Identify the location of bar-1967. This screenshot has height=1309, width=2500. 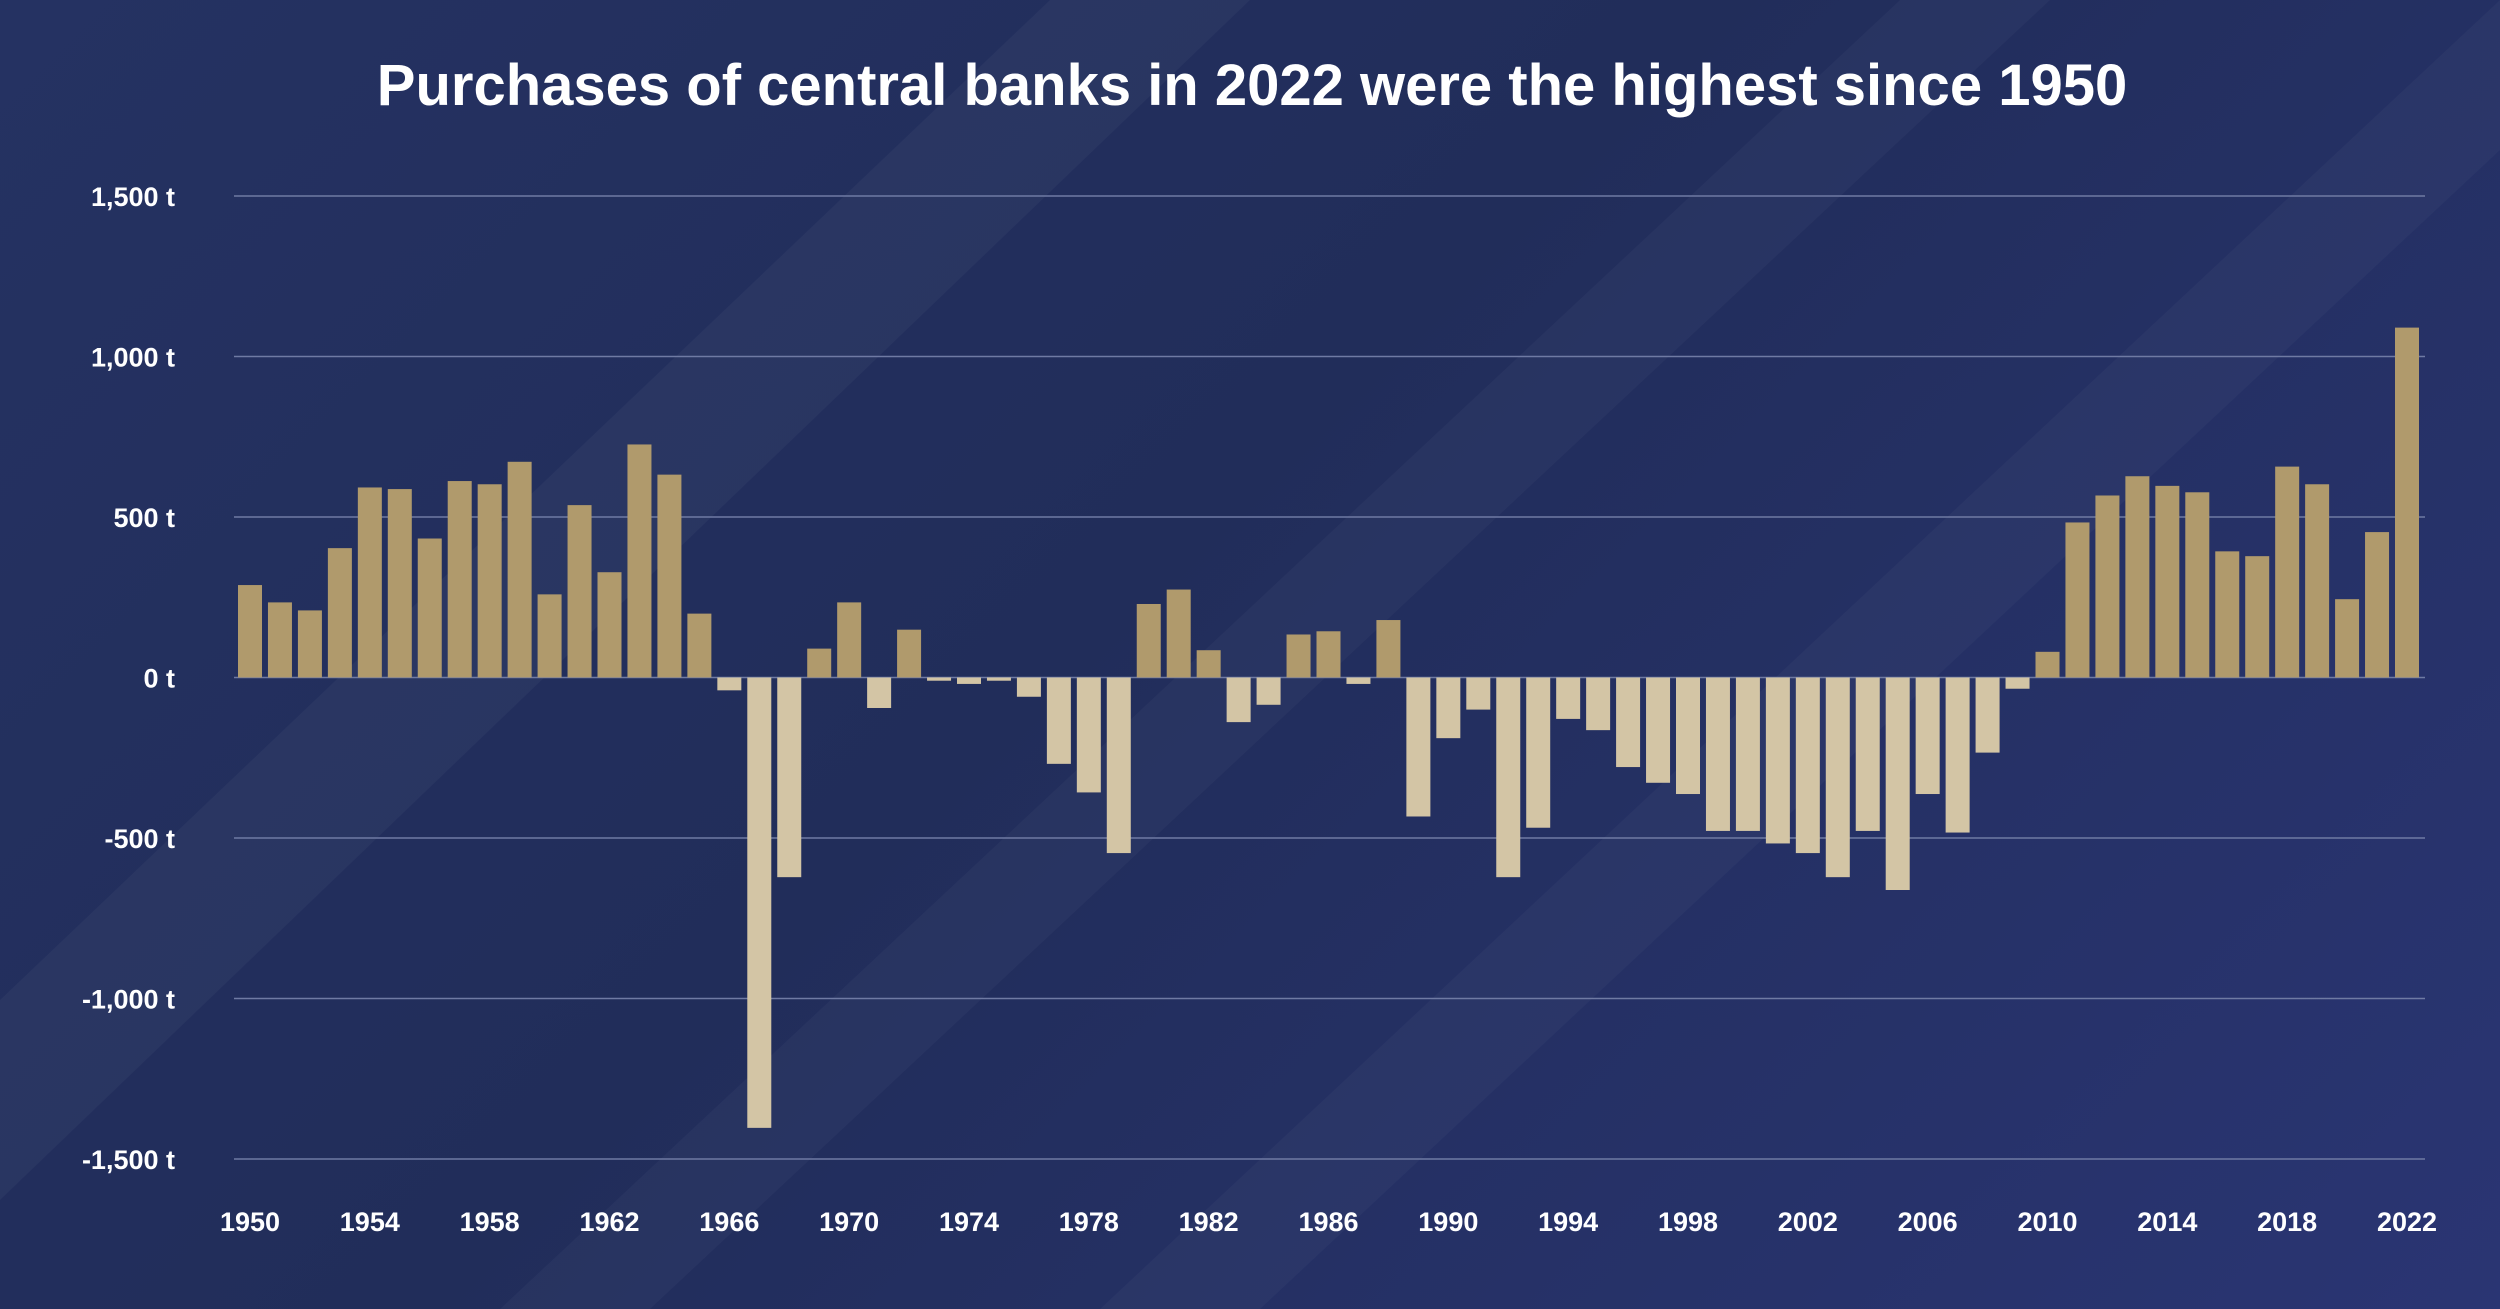
(759, 902).